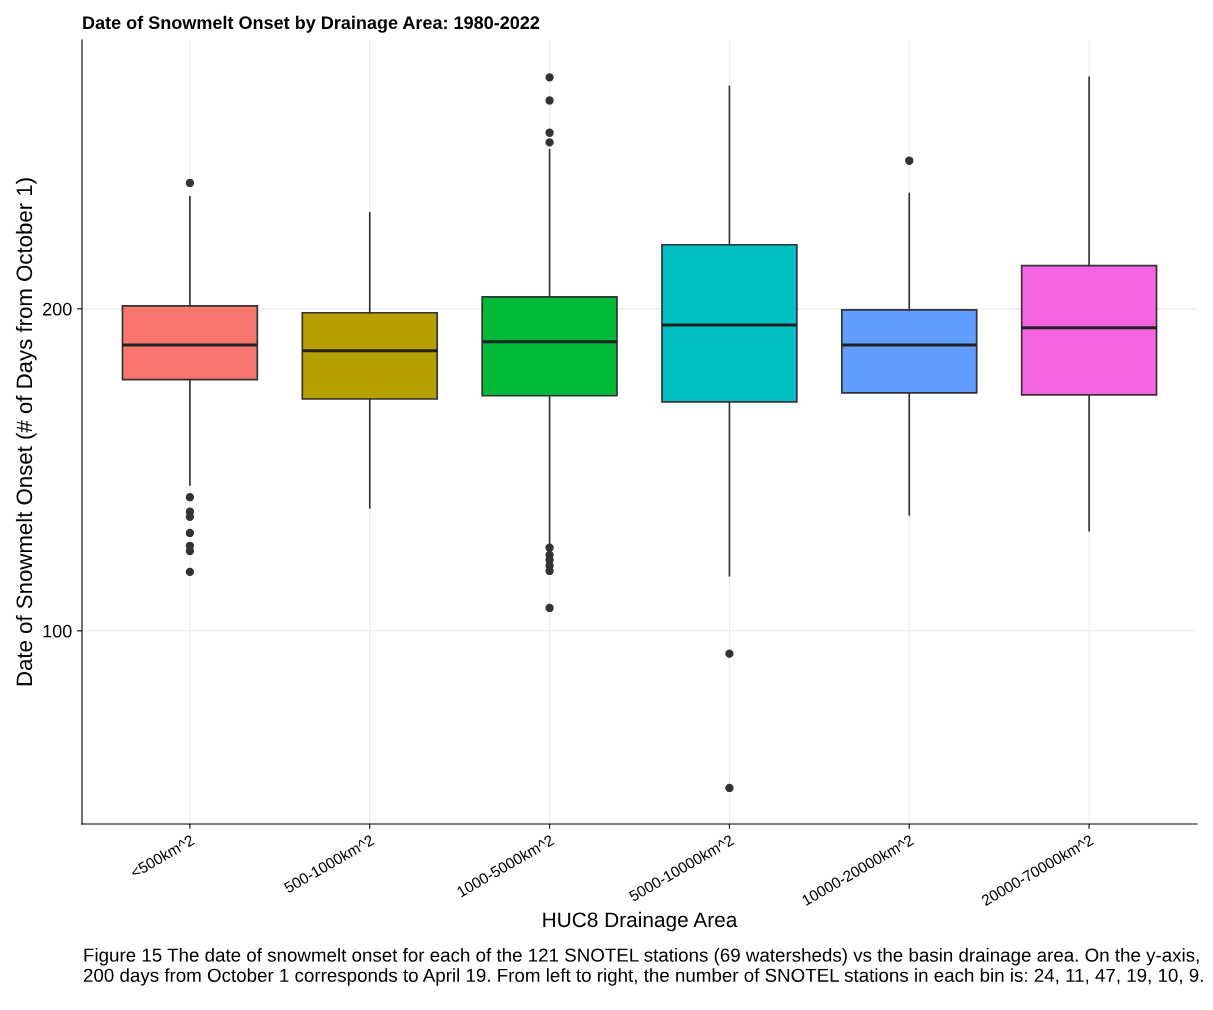  What do you see at coordinates (26, 432) in the screenshot?
I see `y-axis-title: Date of Snowmelt Onset (# of Days from October 1)` at bounding box center [26, 432].